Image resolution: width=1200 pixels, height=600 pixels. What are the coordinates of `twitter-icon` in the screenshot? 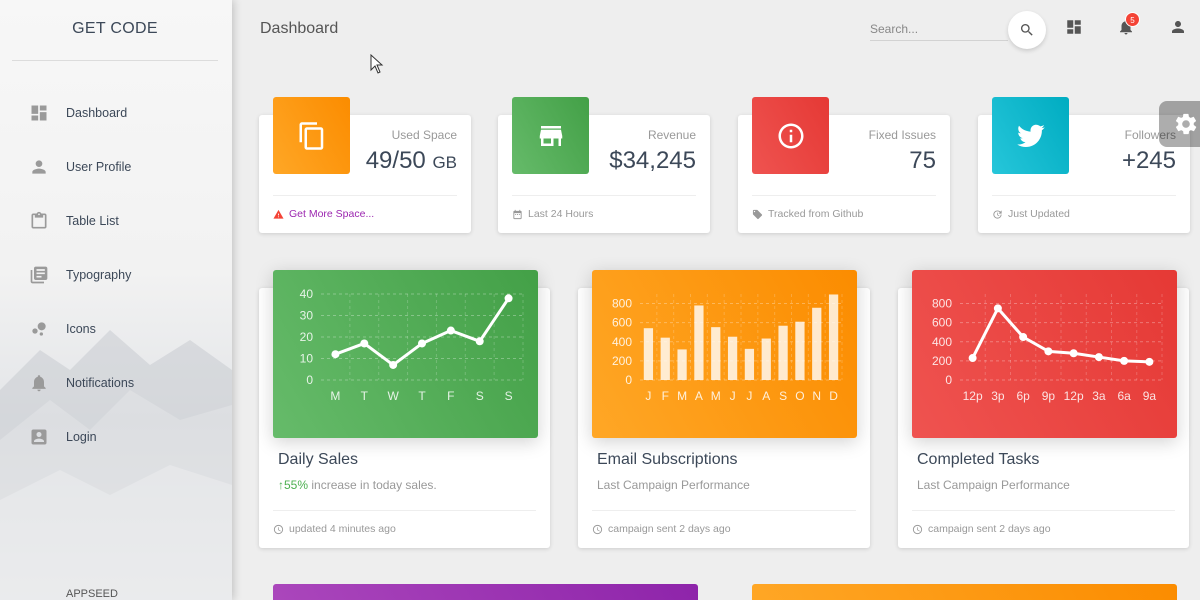 It's located at (1030, 135).